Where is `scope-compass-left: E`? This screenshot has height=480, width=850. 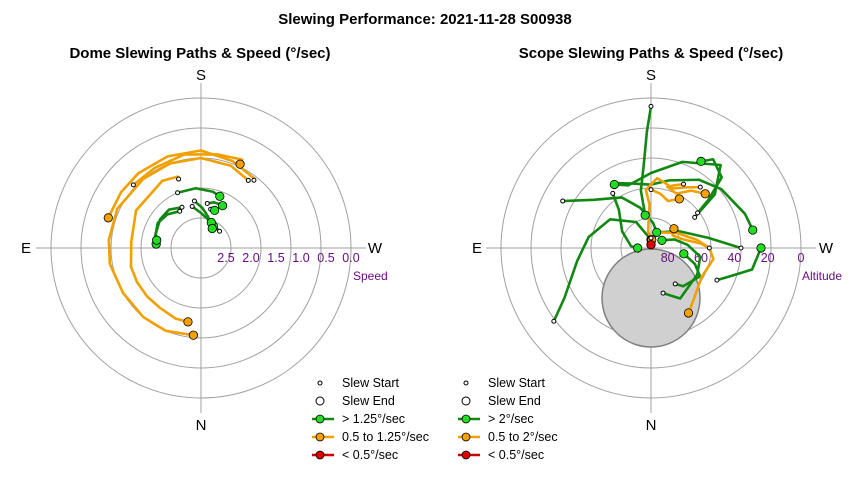 scope-compass-left: E is located at coordinates (477, 248).